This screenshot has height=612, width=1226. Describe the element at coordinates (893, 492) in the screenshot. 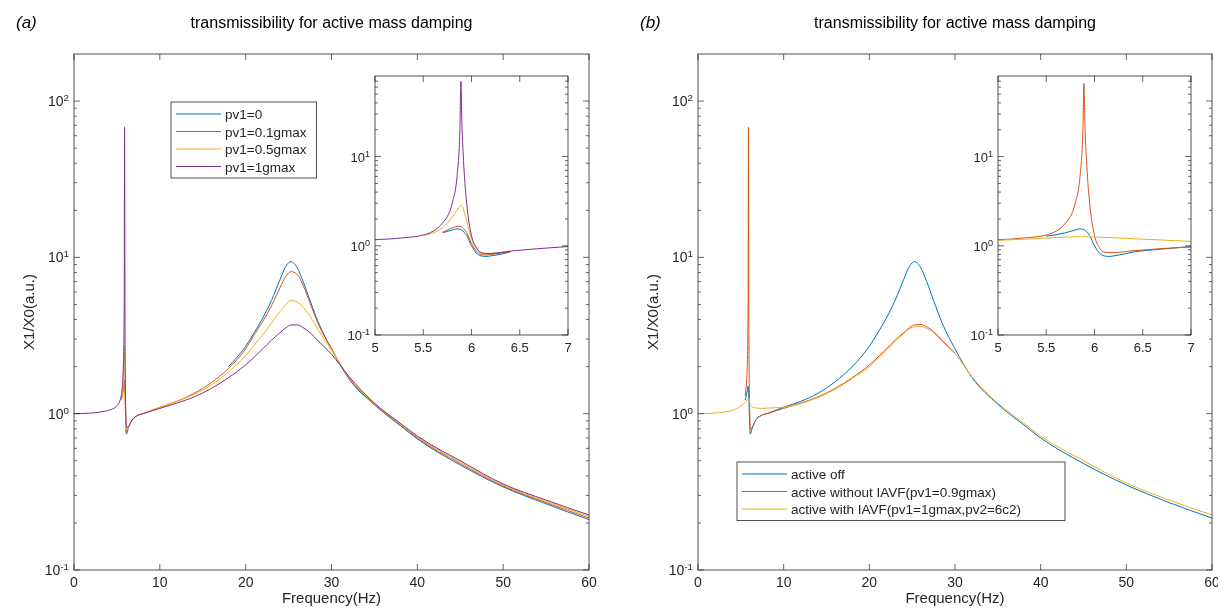

I see `legend-label: active without IAVF(pv1=0.9gmax)` at that location.